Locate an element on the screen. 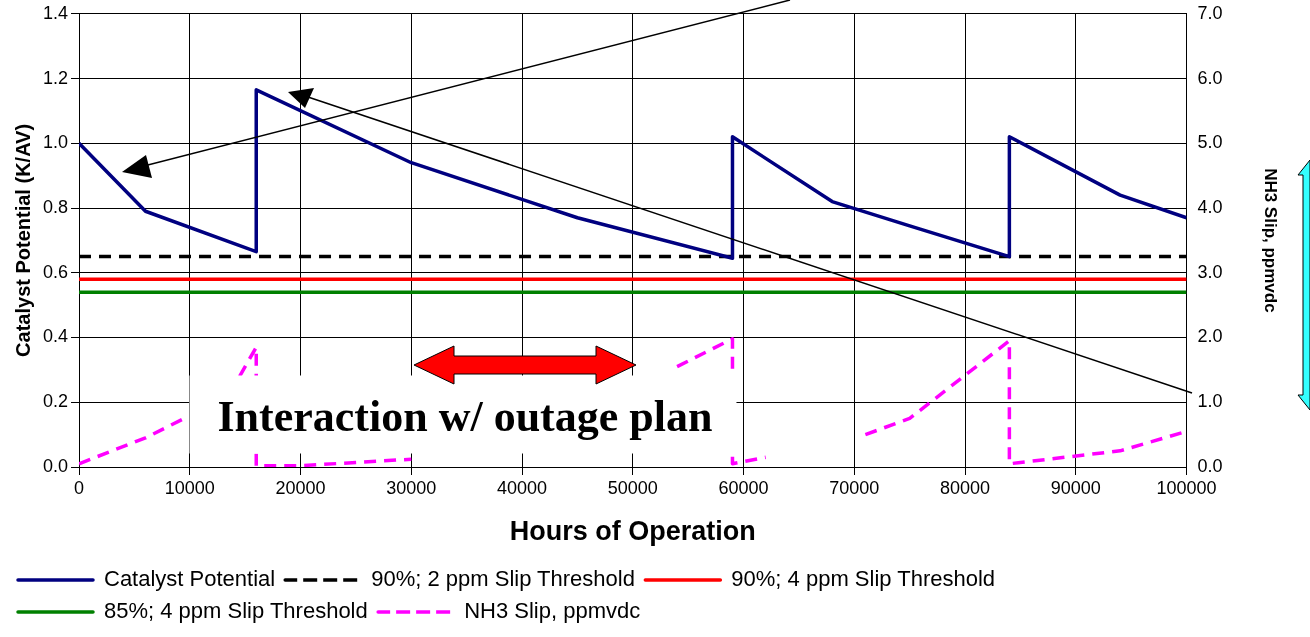 This screenshot has width=1310, height=637. y-tick-label: 1.2 is located at coordinates (55, 77).